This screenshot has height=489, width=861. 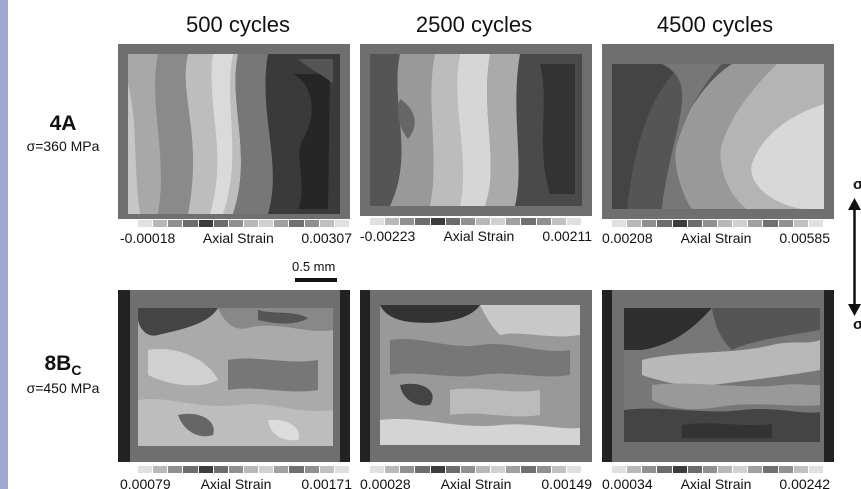 I want to click on scale-min: 0.00079, so click(x=145, y=482).